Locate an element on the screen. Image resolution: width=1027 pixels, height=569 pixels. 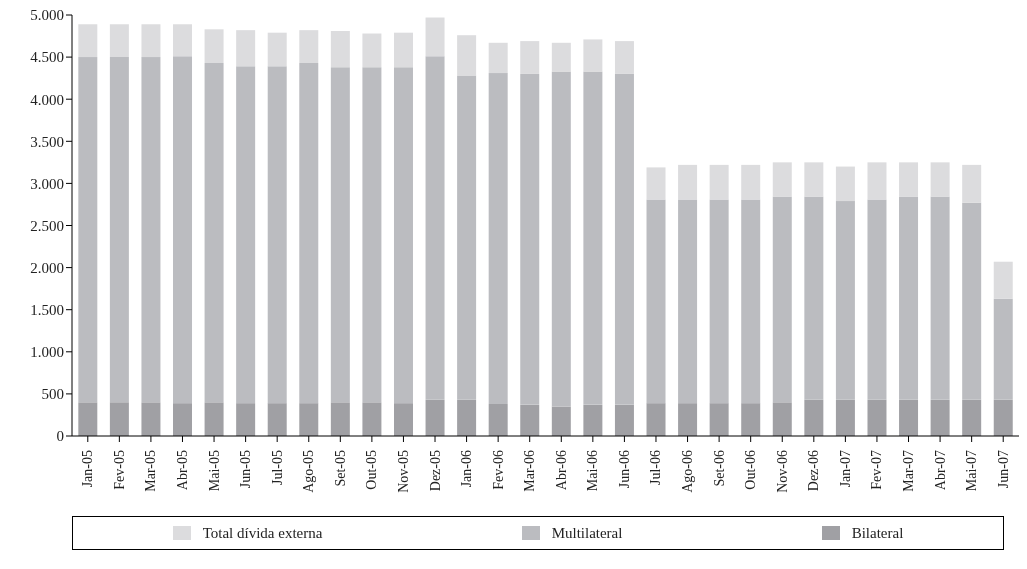
x-tick-label: Mar-05 is located at coordinates (151, 471).